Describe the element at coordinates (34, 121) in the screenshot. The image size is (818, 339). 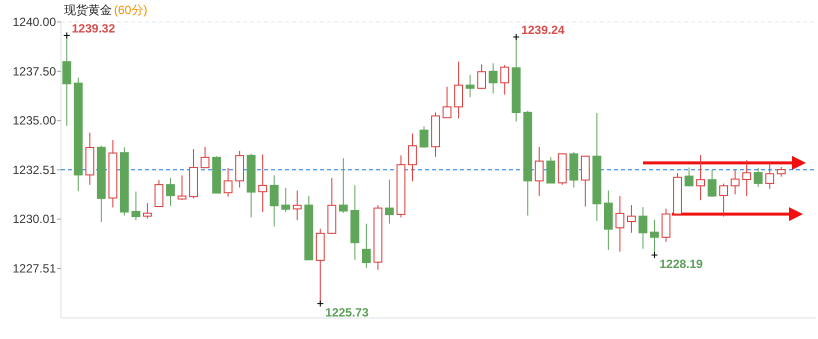
I see `y-tick-label: 1235.00` at that location.